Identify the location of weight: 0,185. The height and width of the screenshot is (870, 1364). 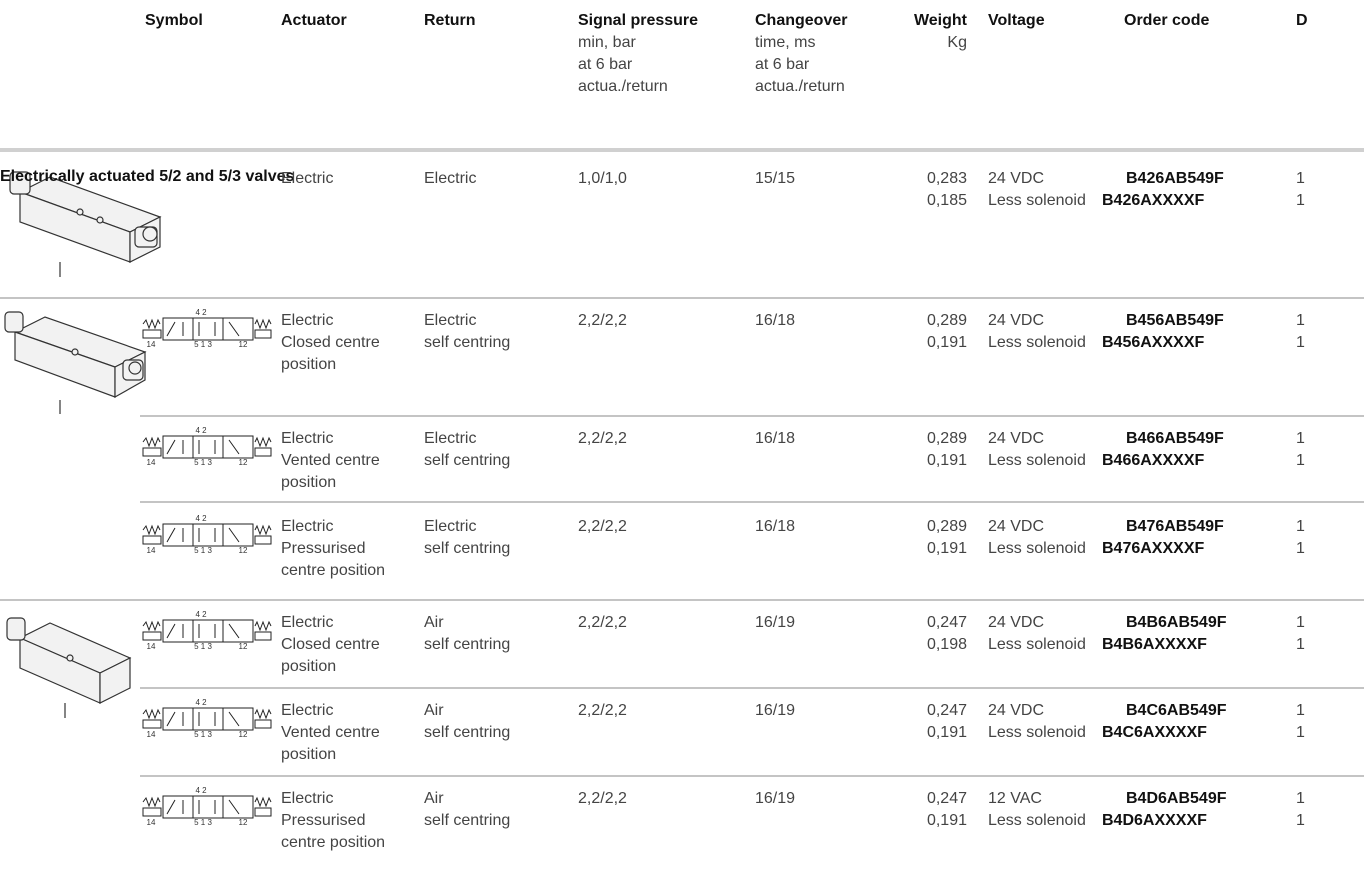
(946, 200).